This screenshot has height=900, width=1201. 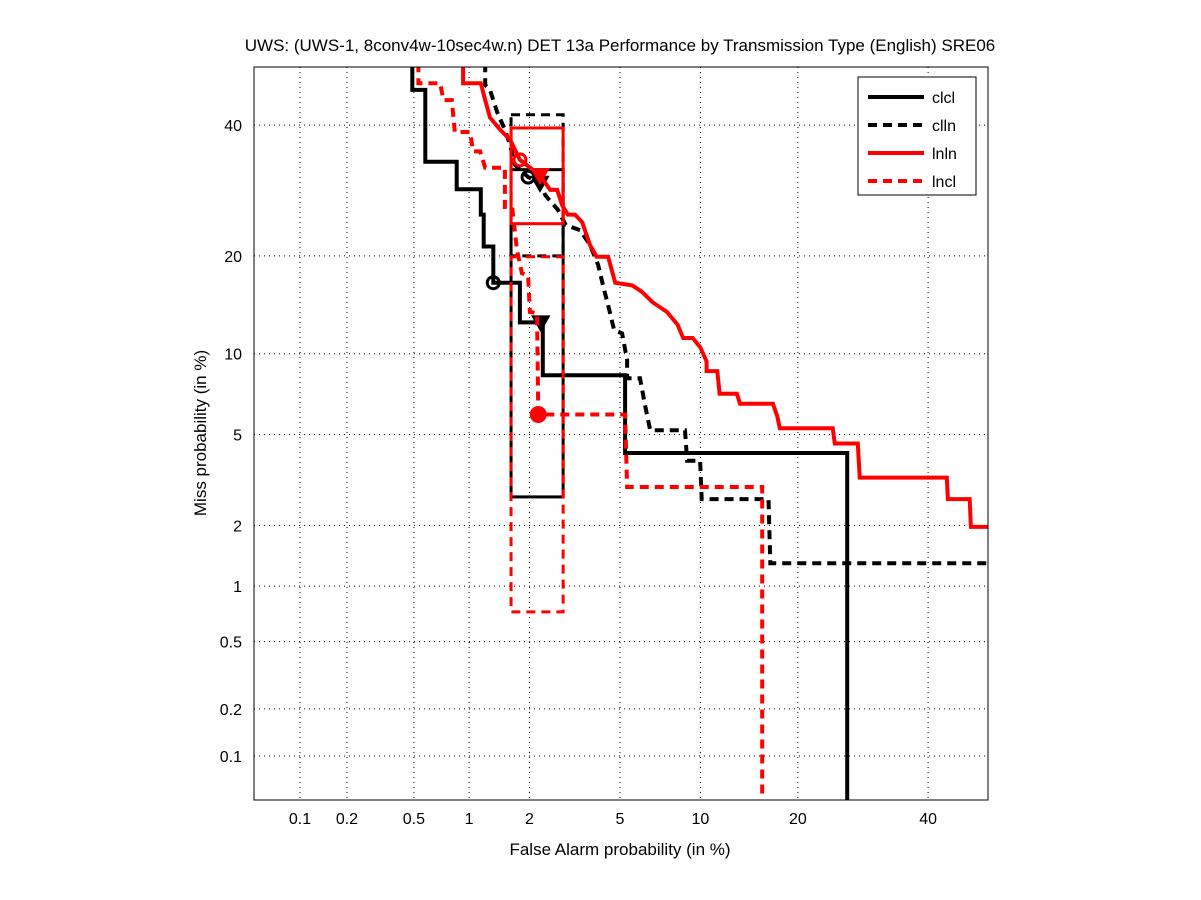 What do you see at coordinates (469, 819) in the screenshot?
I see `x-tick-label: 1` at bounding box center [469, 819].